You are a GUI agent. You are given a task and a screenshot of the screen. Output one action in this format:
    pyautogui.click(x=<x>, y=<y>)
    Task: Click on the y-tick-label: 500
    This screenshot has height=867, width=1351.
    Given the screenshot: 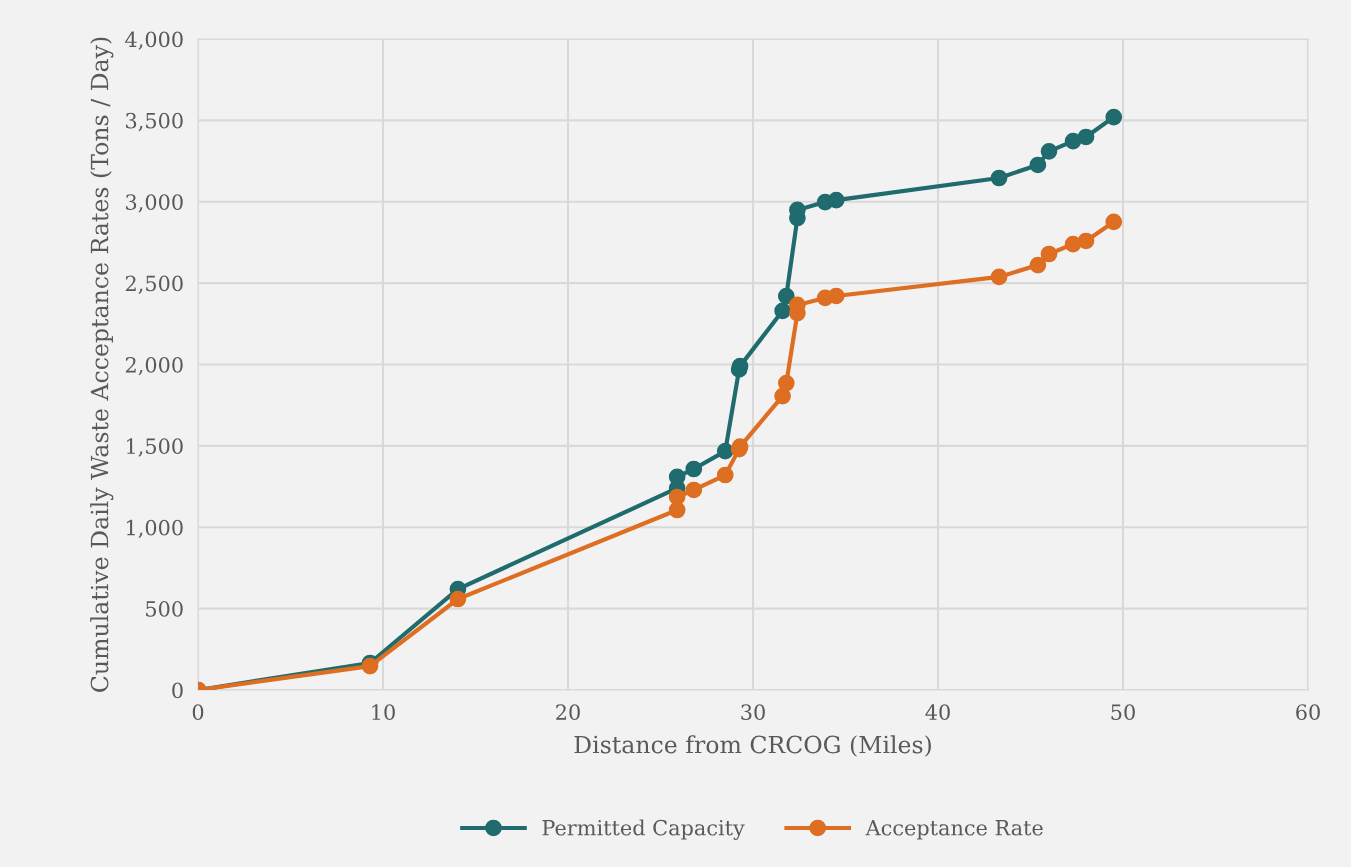 What is the action you would take?
    pyautogui.click(x=164, y=609)
    